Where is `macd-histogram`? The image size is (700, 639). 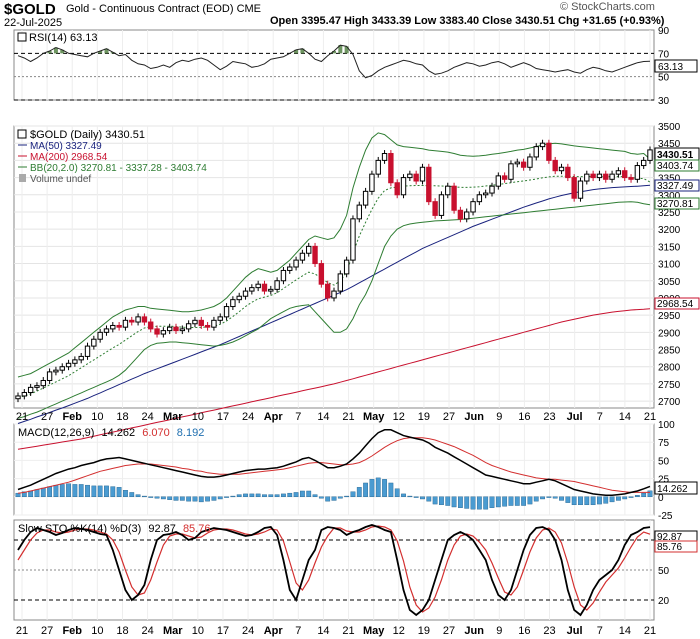
macd-histogram is located at coordinates (334, 493).